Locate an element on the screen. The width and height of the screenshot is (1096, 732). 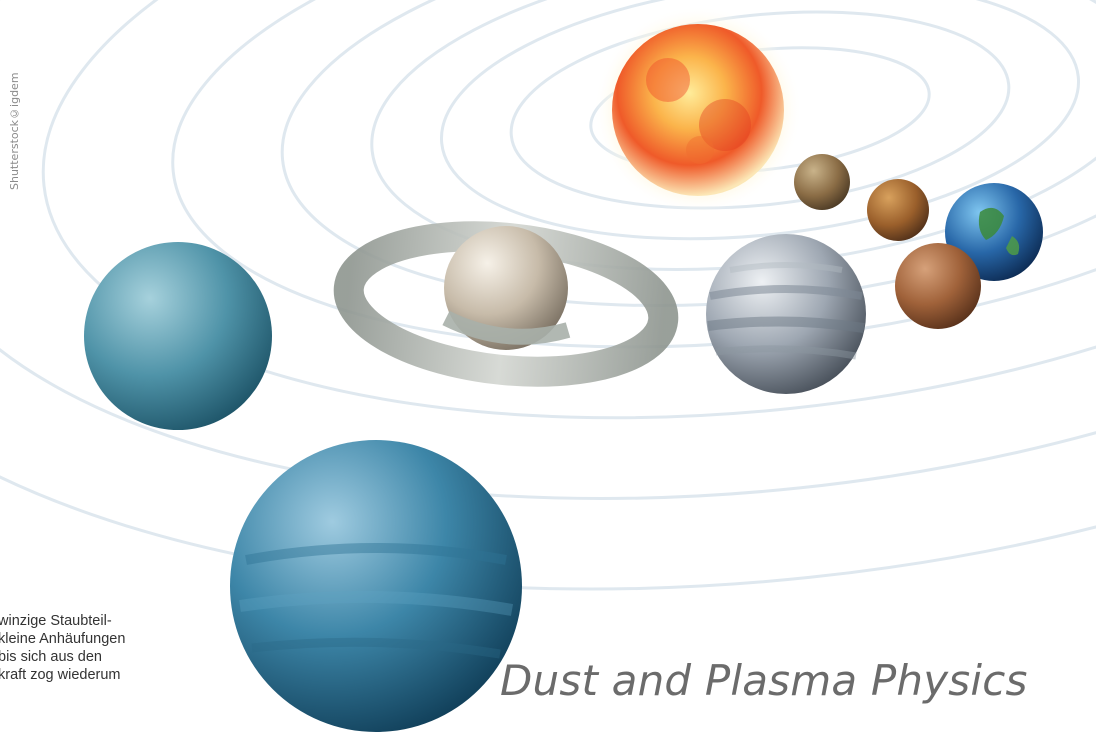
earth is located at coordinates (994, 232).